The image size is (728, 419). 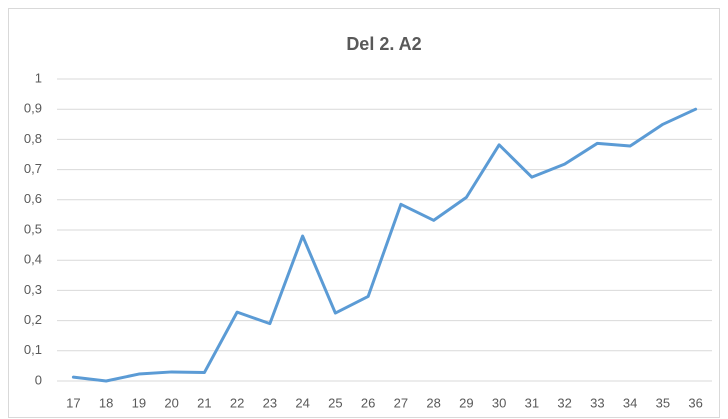 I want to click on y-tick-label: 0,9, so click(x=33, y=108).